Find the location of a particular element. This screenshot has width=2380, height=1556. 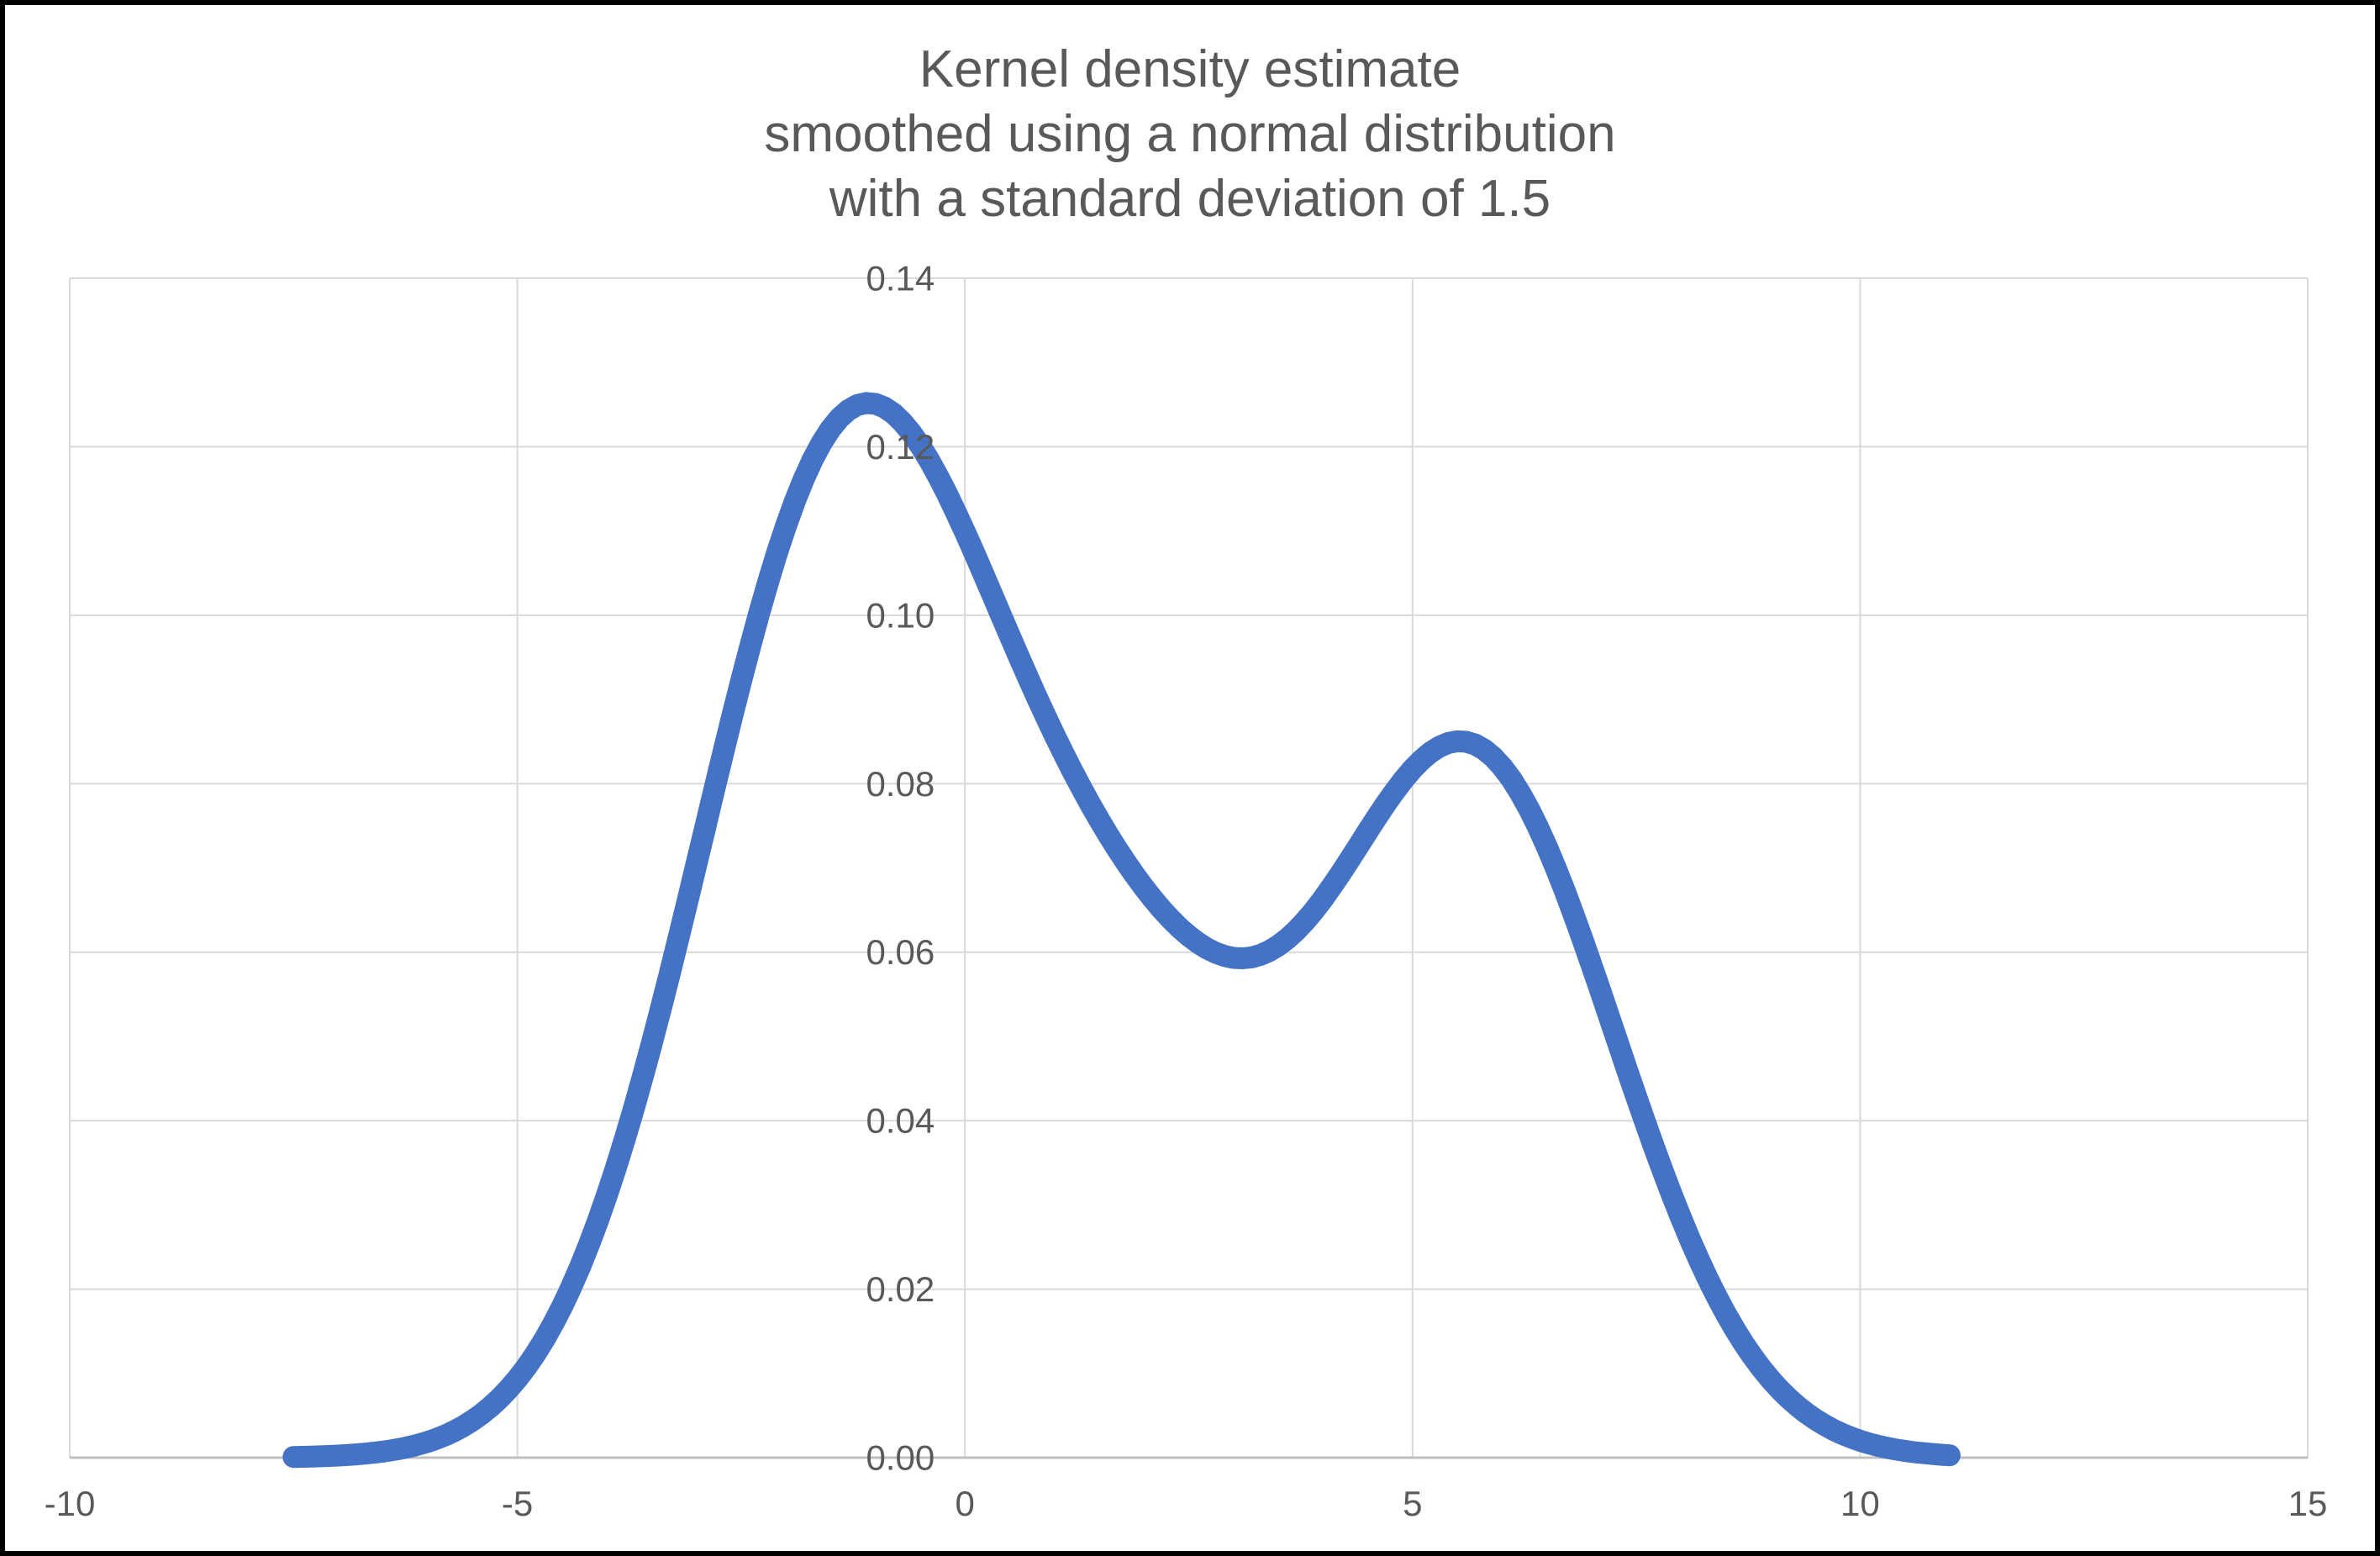

y-tick-label: 0.10 is located at coordinates (901, 615).